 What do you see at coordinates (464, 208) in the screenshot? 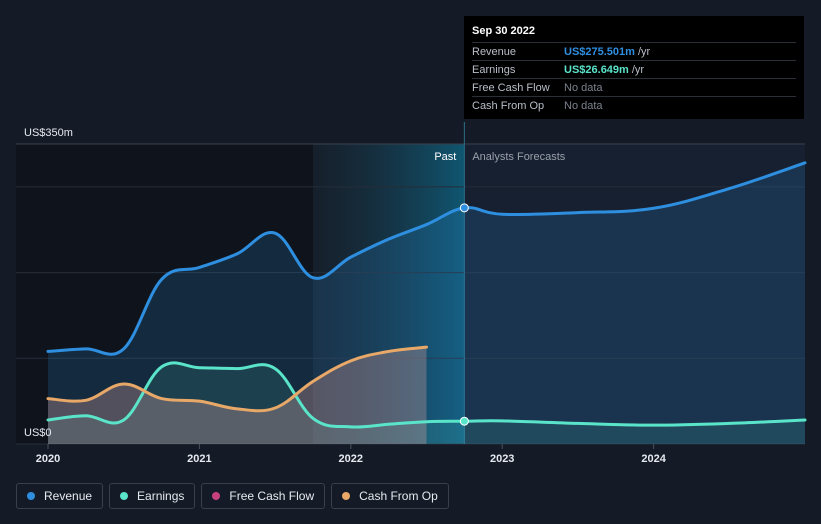
I see `revenue-marker` at bounding box center [464, 208].